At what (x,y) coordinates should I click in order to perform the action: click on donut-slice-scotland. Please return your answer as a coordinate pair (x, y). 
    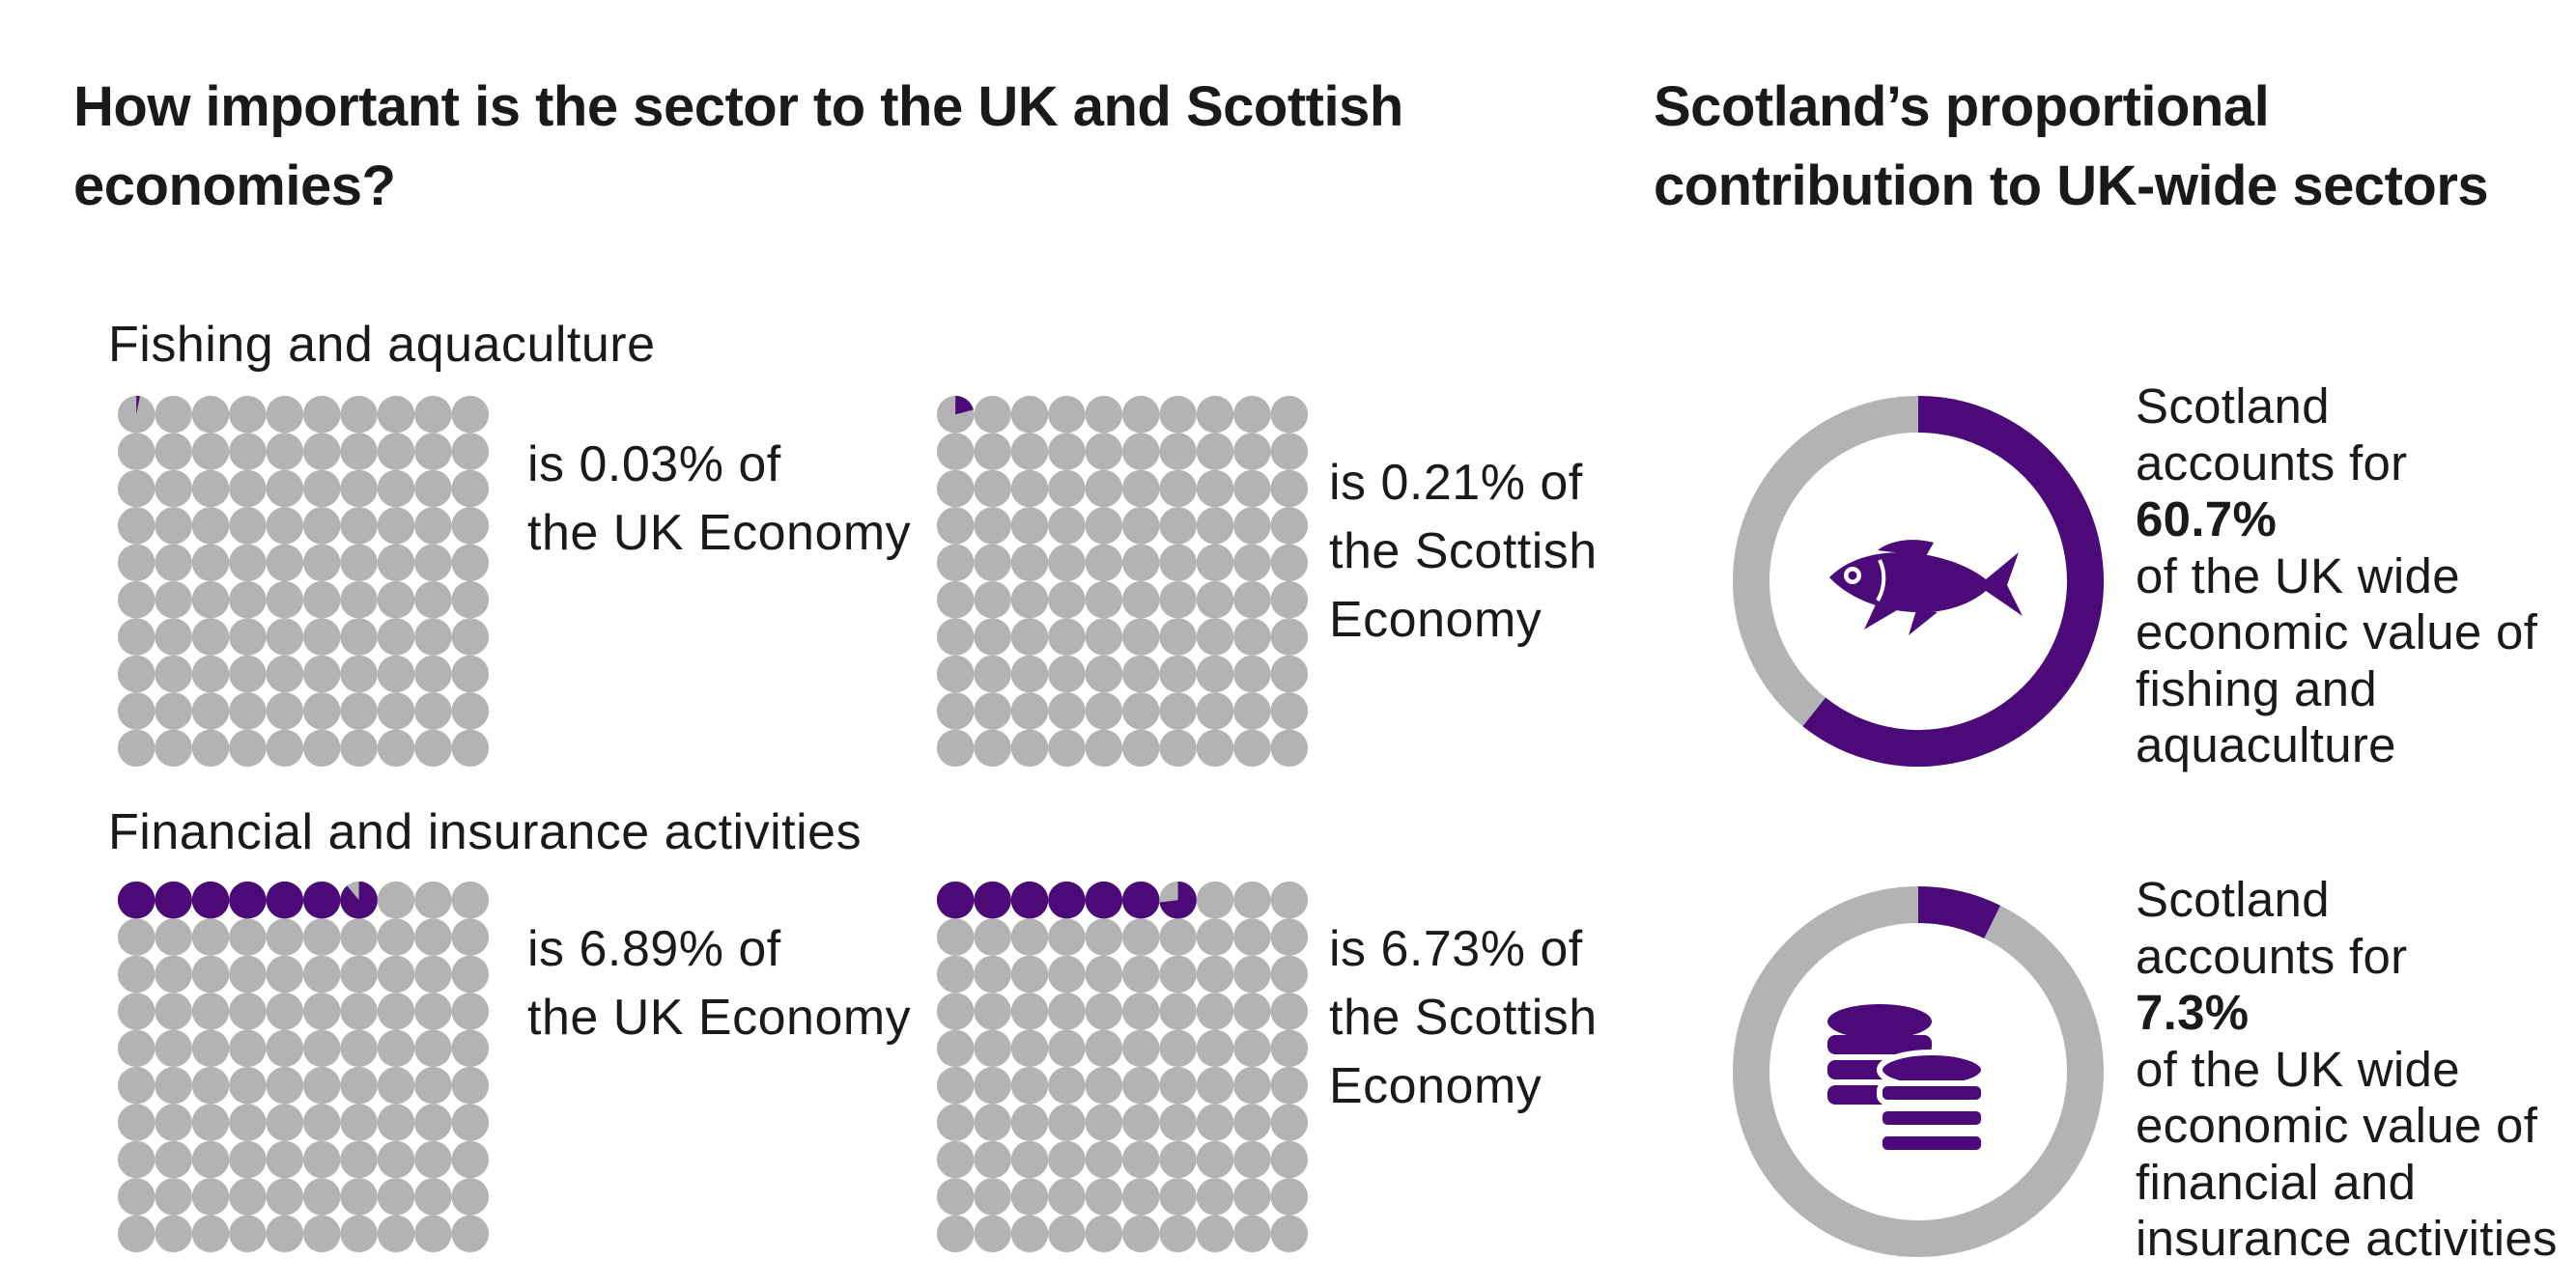
    Looking at the image, I should click on (1959, 913).